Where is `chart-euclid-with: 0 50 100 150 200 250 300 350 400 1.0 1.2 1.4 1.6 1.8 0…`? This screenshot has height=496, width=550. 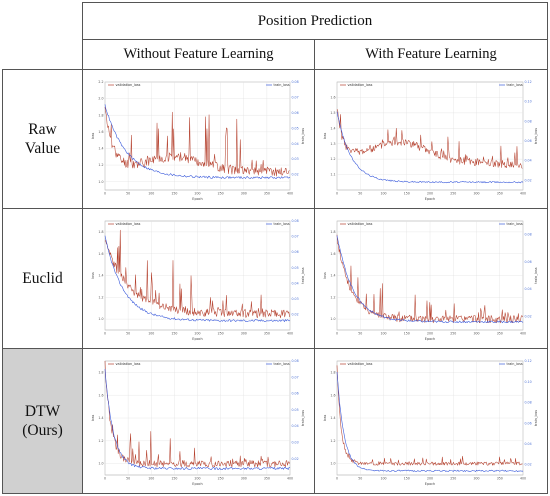
chart-euclid-with: 0 50 100 150 200 250 300 350 400 1.0 1.2 1.4 1.6 1.8 0… is located at coordinates (431, 278).